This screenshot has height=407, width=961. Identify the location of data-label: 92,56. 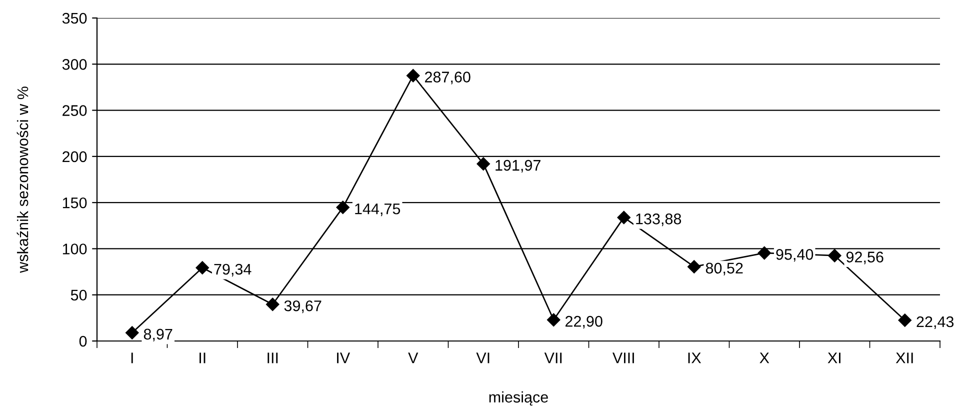
(865, 258).